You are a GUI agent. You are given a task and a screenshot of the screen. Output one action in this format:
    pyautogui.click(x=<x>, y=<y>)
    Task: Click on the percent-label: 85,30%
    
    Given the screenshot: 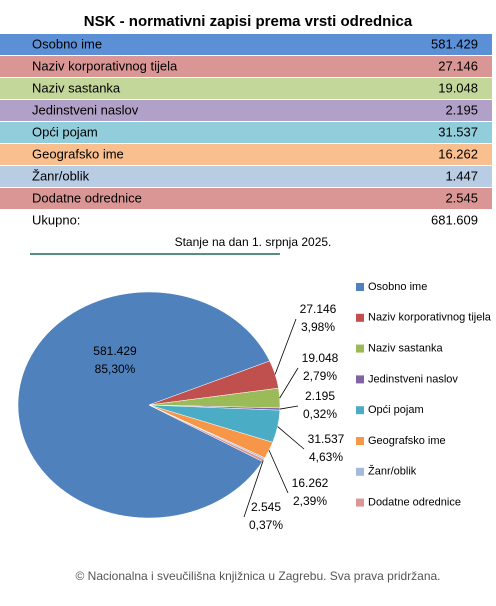 What is the action you would take?
    pyautogui.click(x=115, y=369)
    